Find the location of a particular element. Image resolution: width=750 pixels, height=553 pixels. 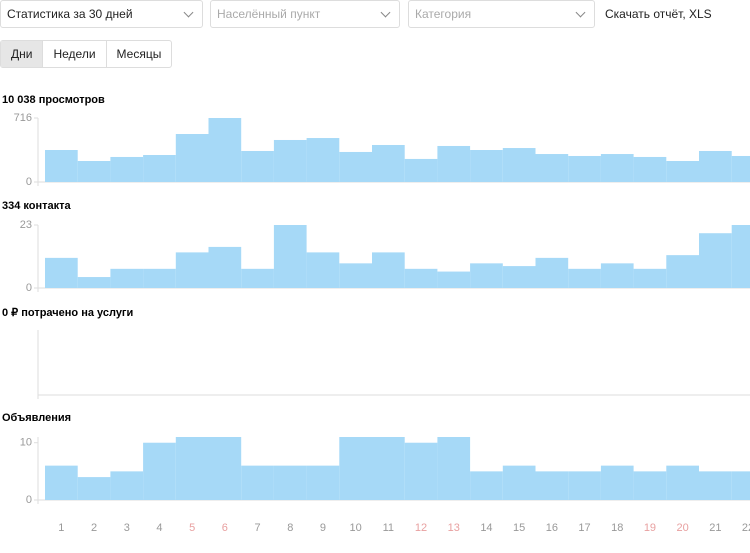

category-select: Категория is located at coordinates (501, 14).